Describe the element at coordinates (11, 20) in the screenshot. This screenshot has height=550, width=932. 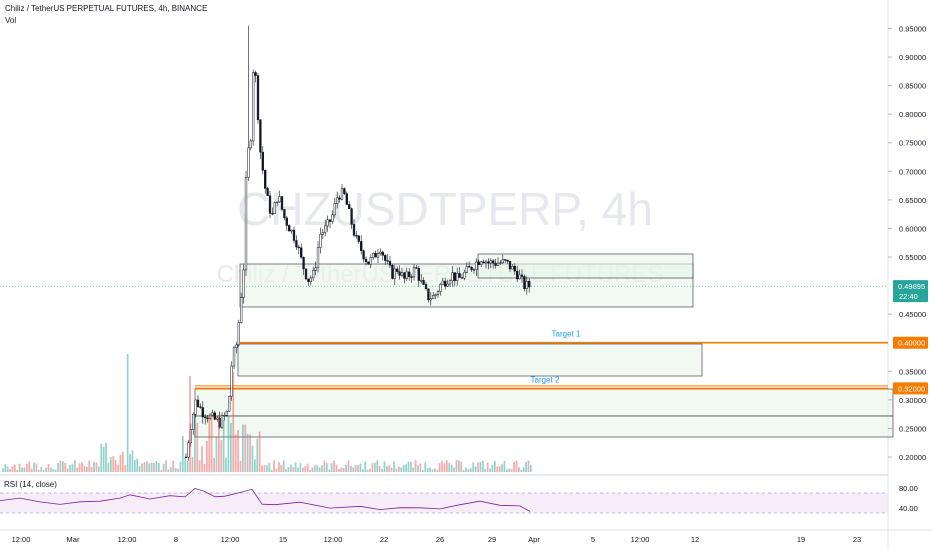
I see `volume-indicator-label: Vol` at that location.